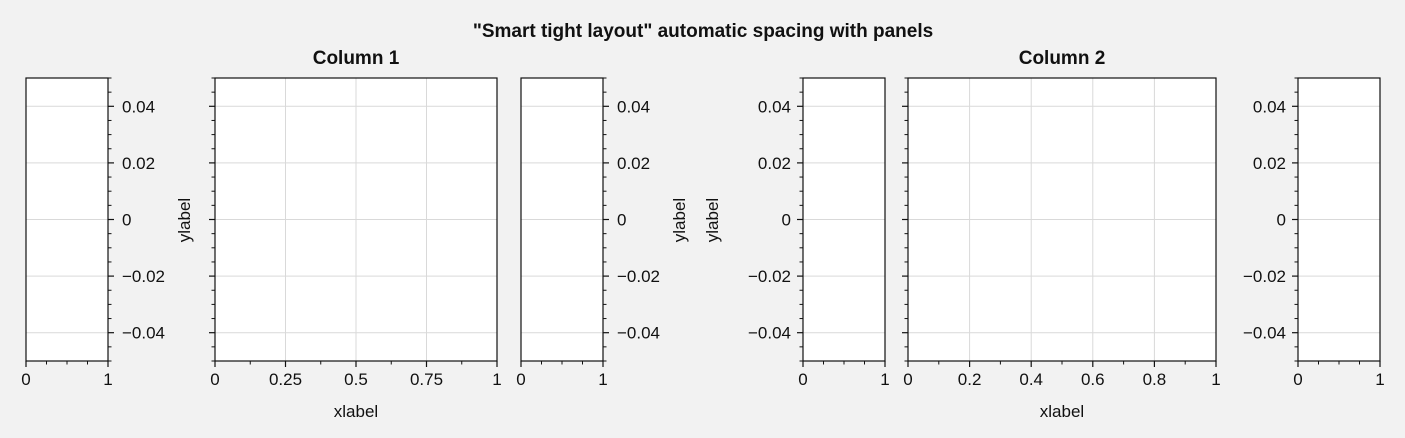  What do you see at coordinates (1031, 379) in the screenshot?
I see `x-tick-label: 0.4` at bounding box center [1031, 379].